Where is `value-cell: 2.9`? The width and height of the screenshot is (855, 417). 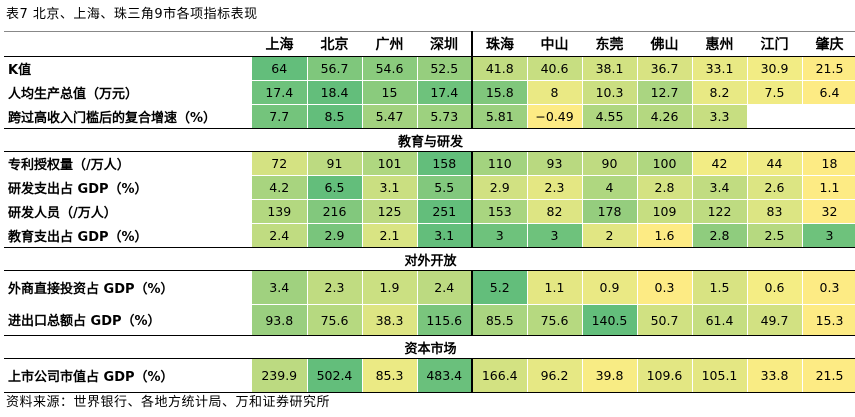
value-cell: 2.9 is located at coordinates (335, 235).